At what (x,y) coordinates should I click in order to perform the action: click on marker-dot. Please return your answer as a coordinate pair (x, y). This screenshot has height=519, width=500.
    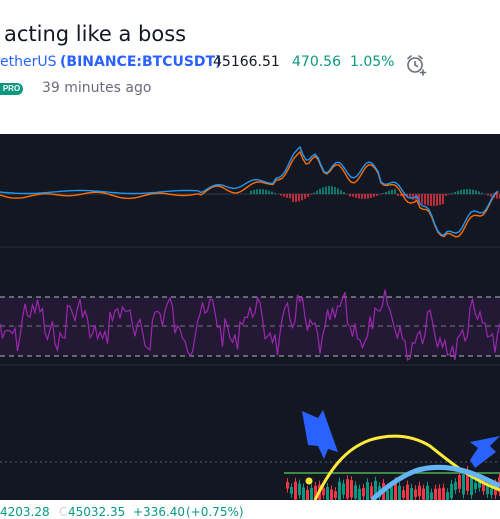
    Looking at the image, I should click on (309, 481).